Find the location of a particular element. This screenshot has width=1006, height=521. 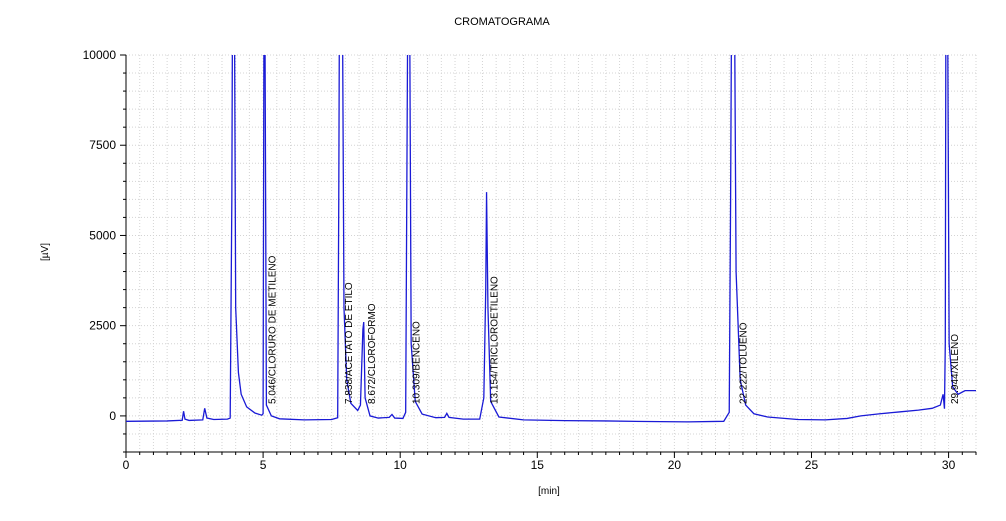

peak-label: 8.672/CLOROFORMO is located at coordinates (372, 353).